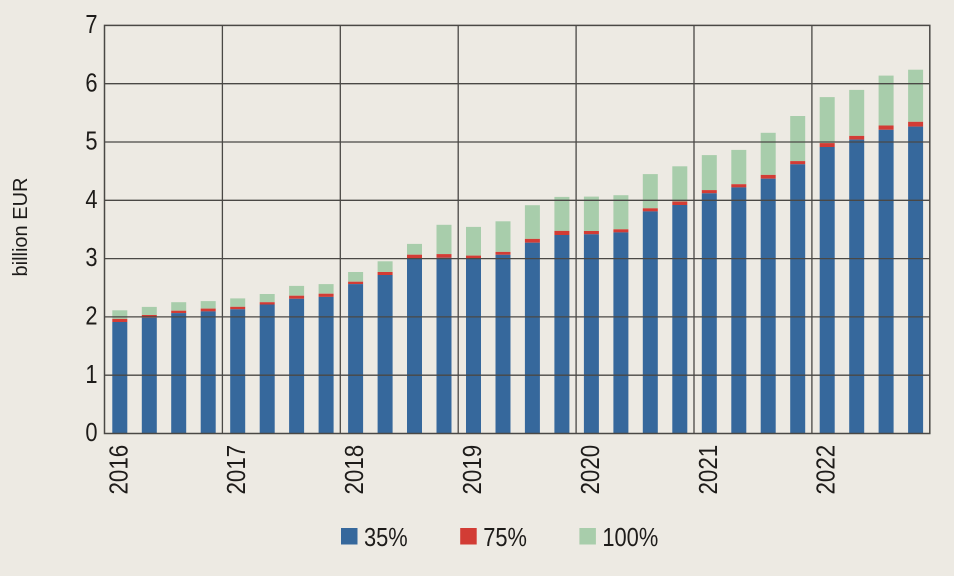 Image resolution: width=954 pixels, height=576 pixels. What do you see at coordinates (91, 83) in the screenshot?
I see `svg-text: 6` at bounding box center [91, 83].